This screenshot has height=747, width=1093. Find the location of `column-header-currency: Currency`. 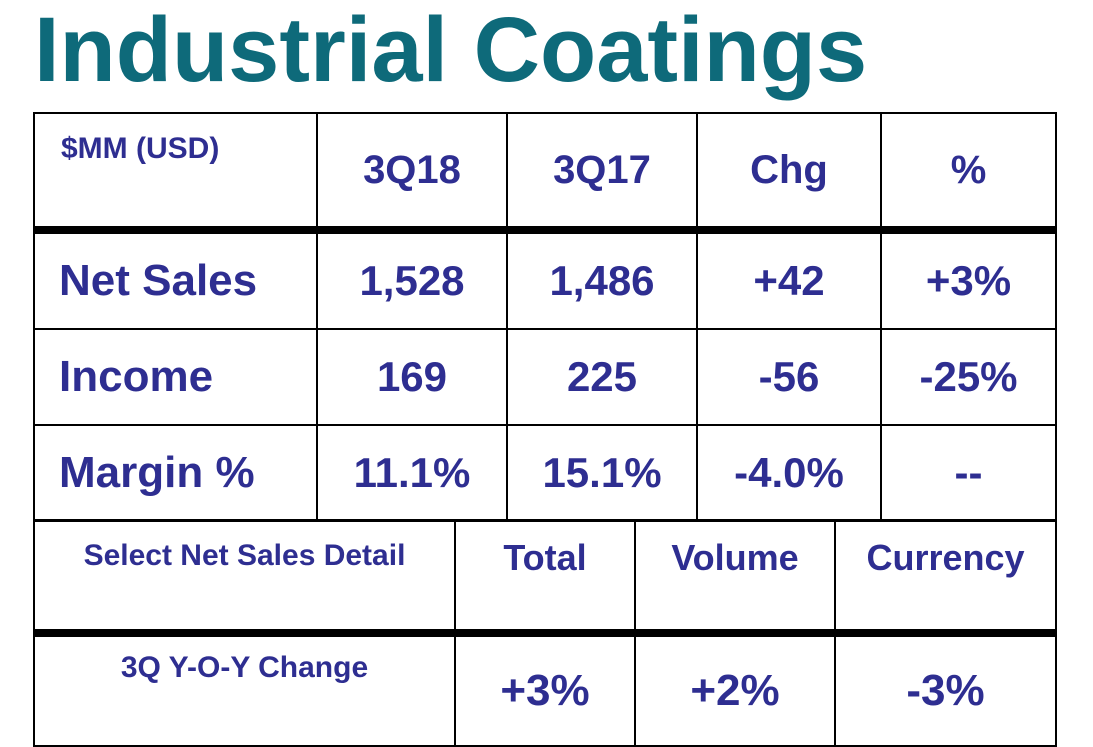

column-header-currency: Currency is located at coordinates (945, 578).